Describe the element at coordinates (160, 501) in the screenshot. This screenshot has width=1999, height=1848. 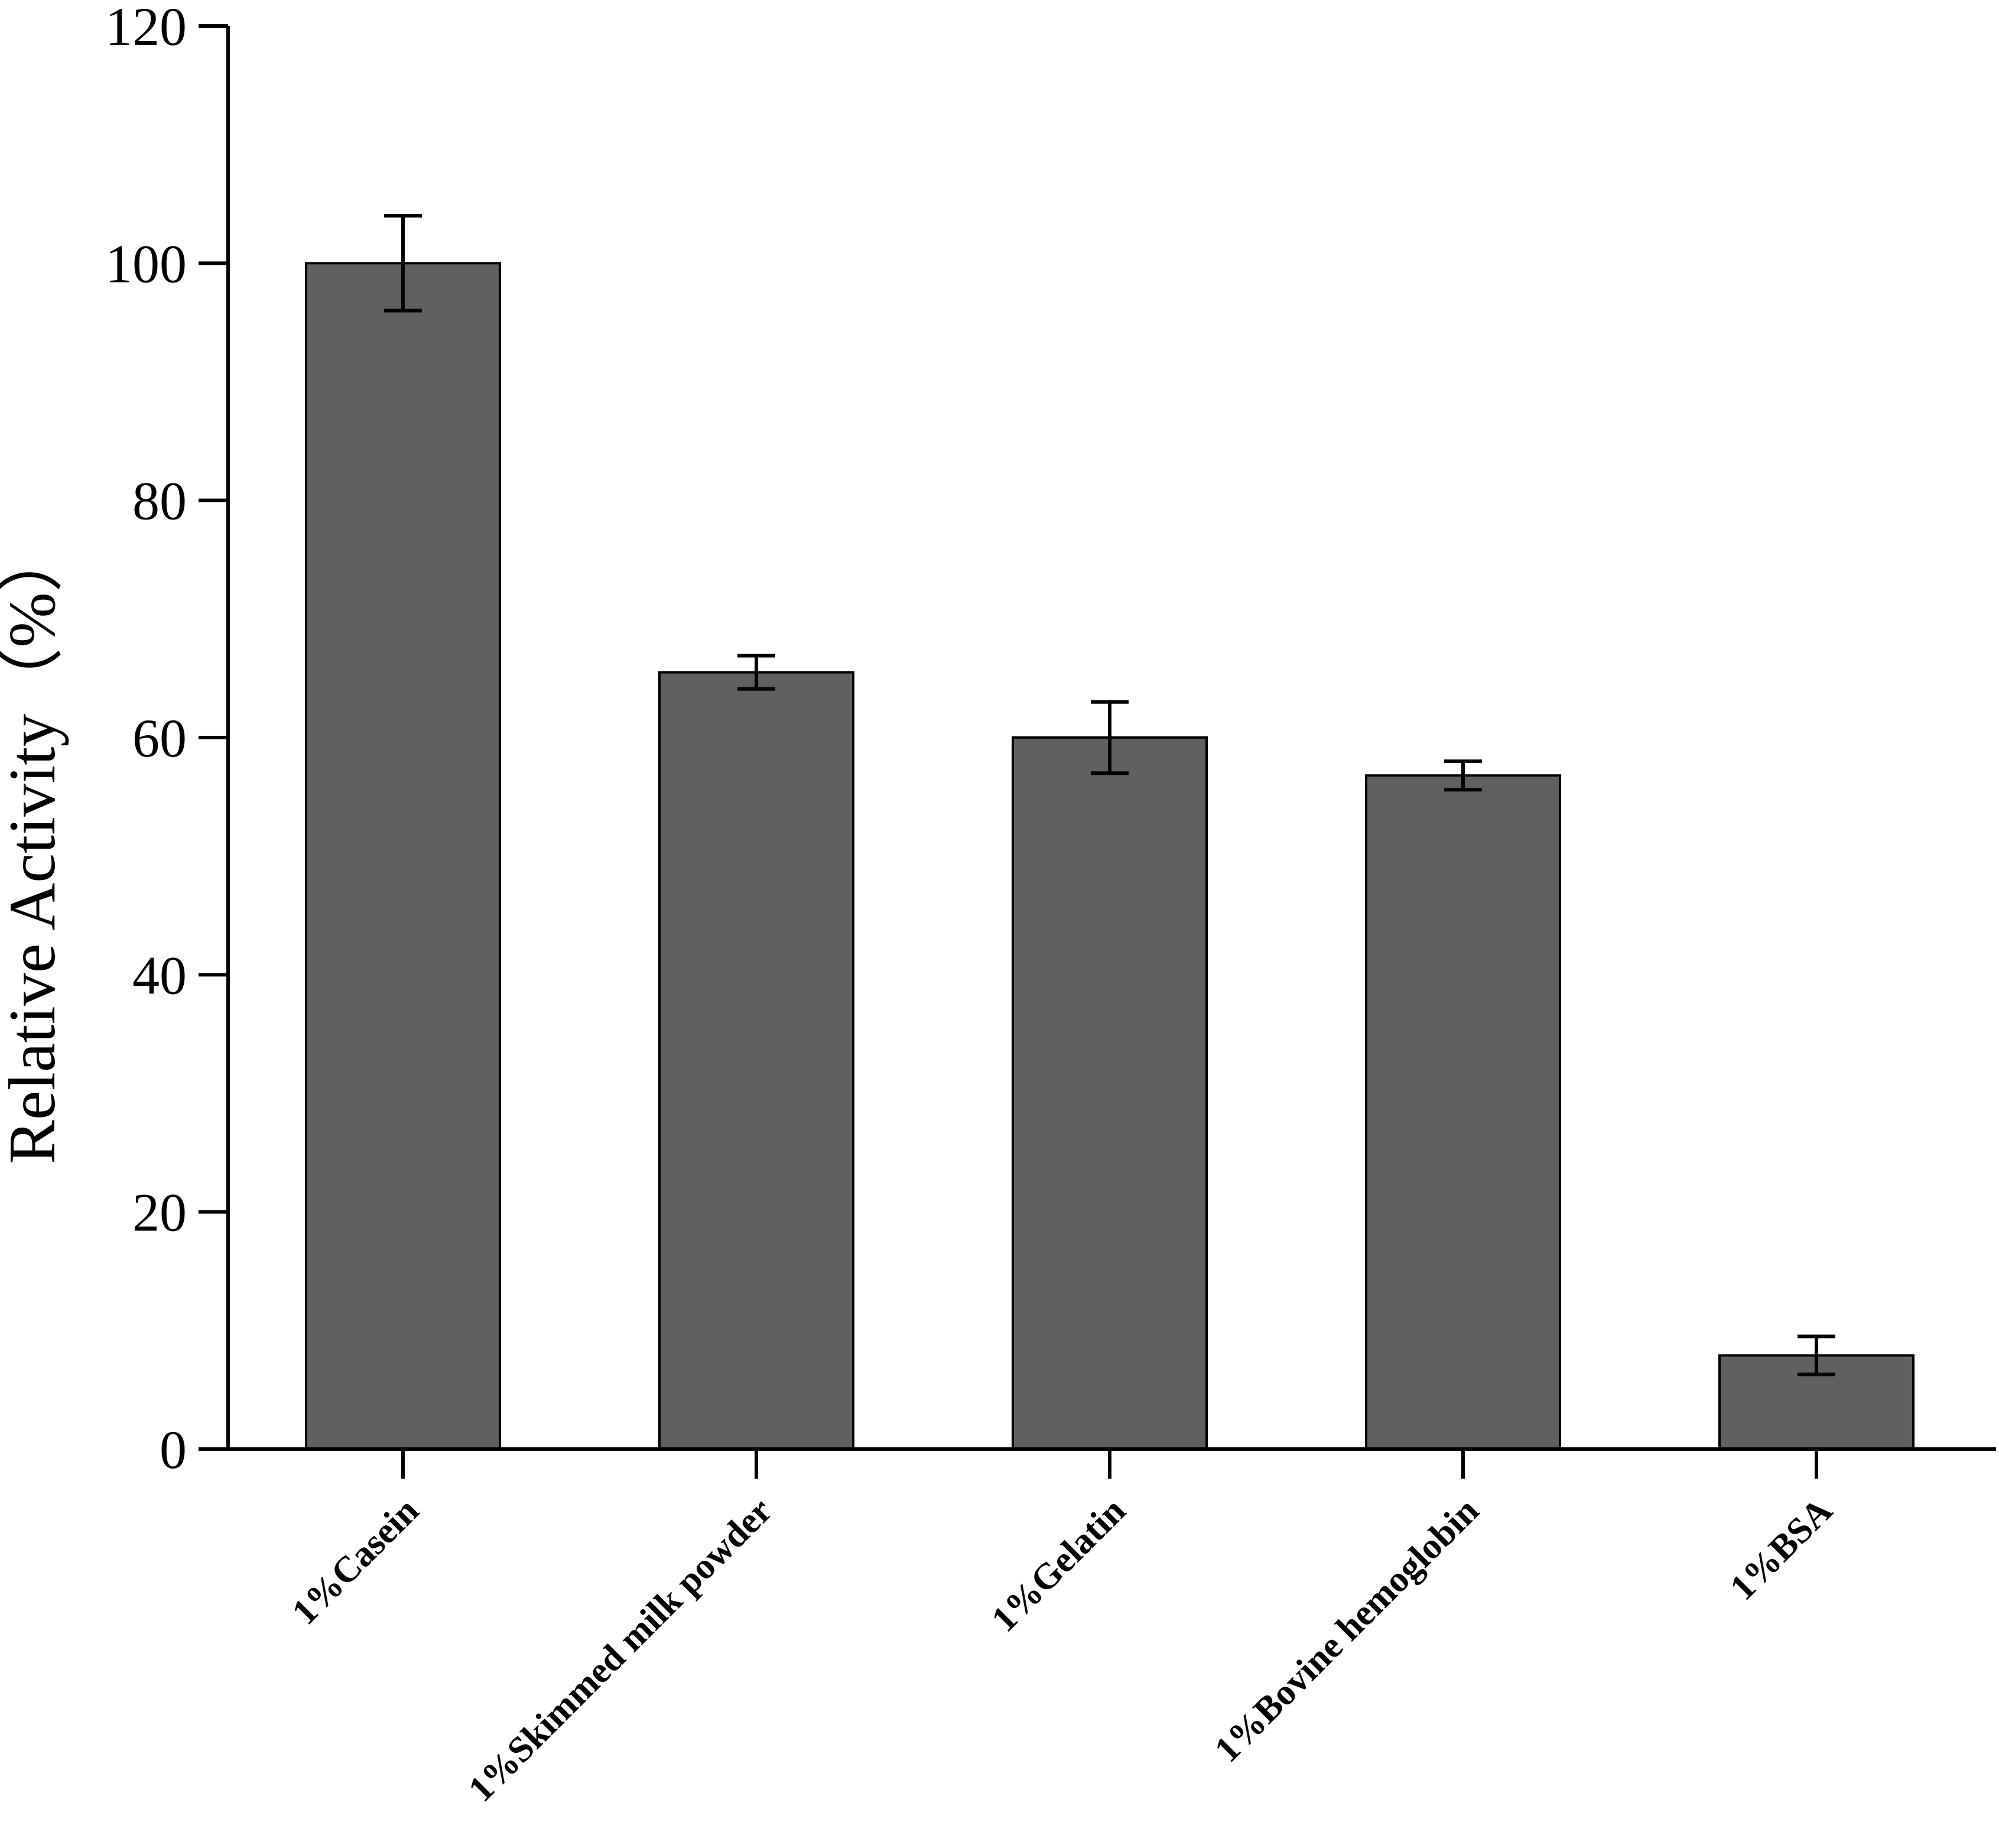
I see `y-tick-label: 80` at that location.